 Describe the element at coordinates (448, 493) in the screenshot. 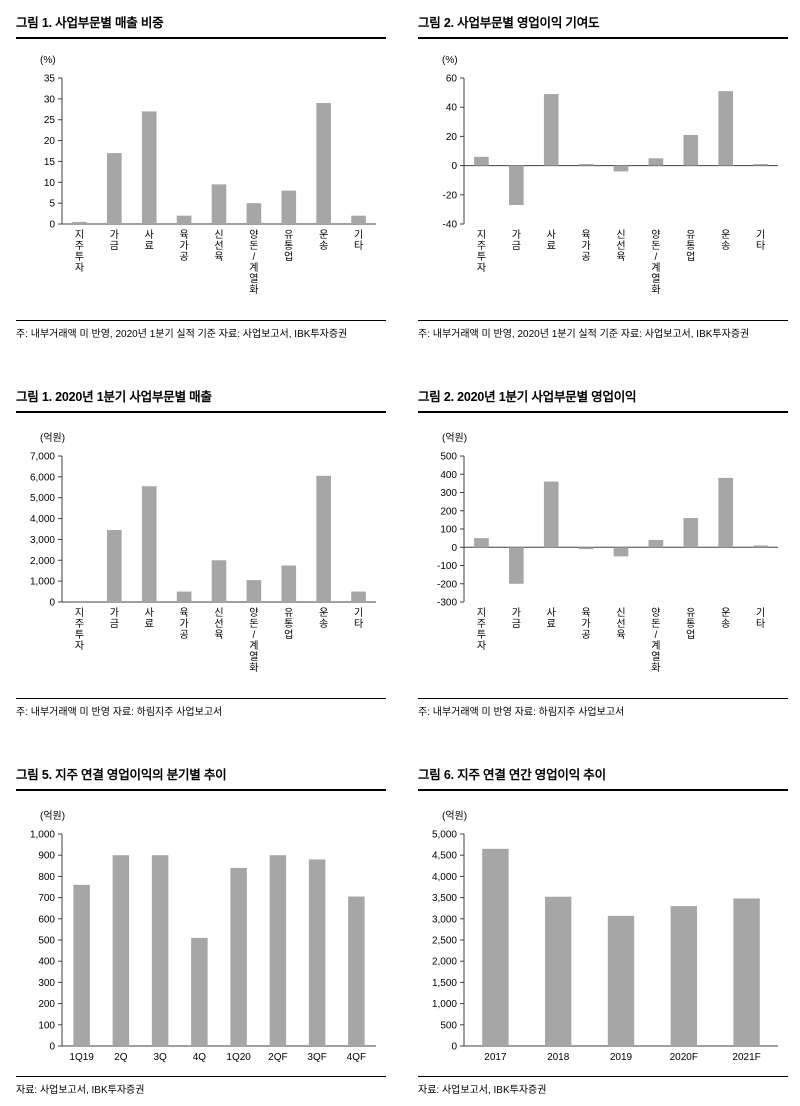

I see `y-tick-label: 300` at that location.